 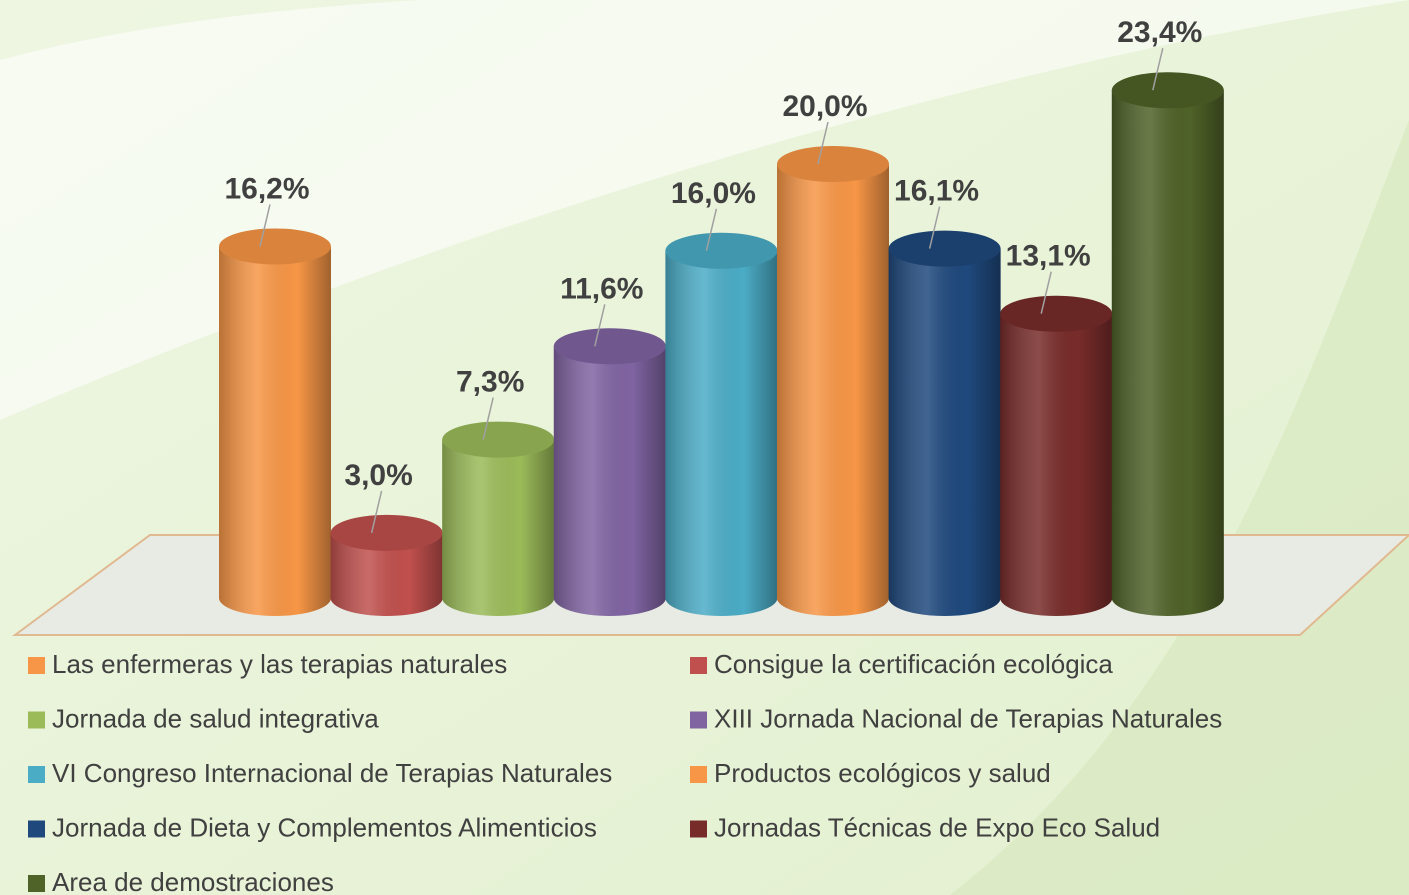 What do you see at coordinates (266, 188) in the screenshot?
I see `value-label: 16,2%` at bounding box center [266, 188].